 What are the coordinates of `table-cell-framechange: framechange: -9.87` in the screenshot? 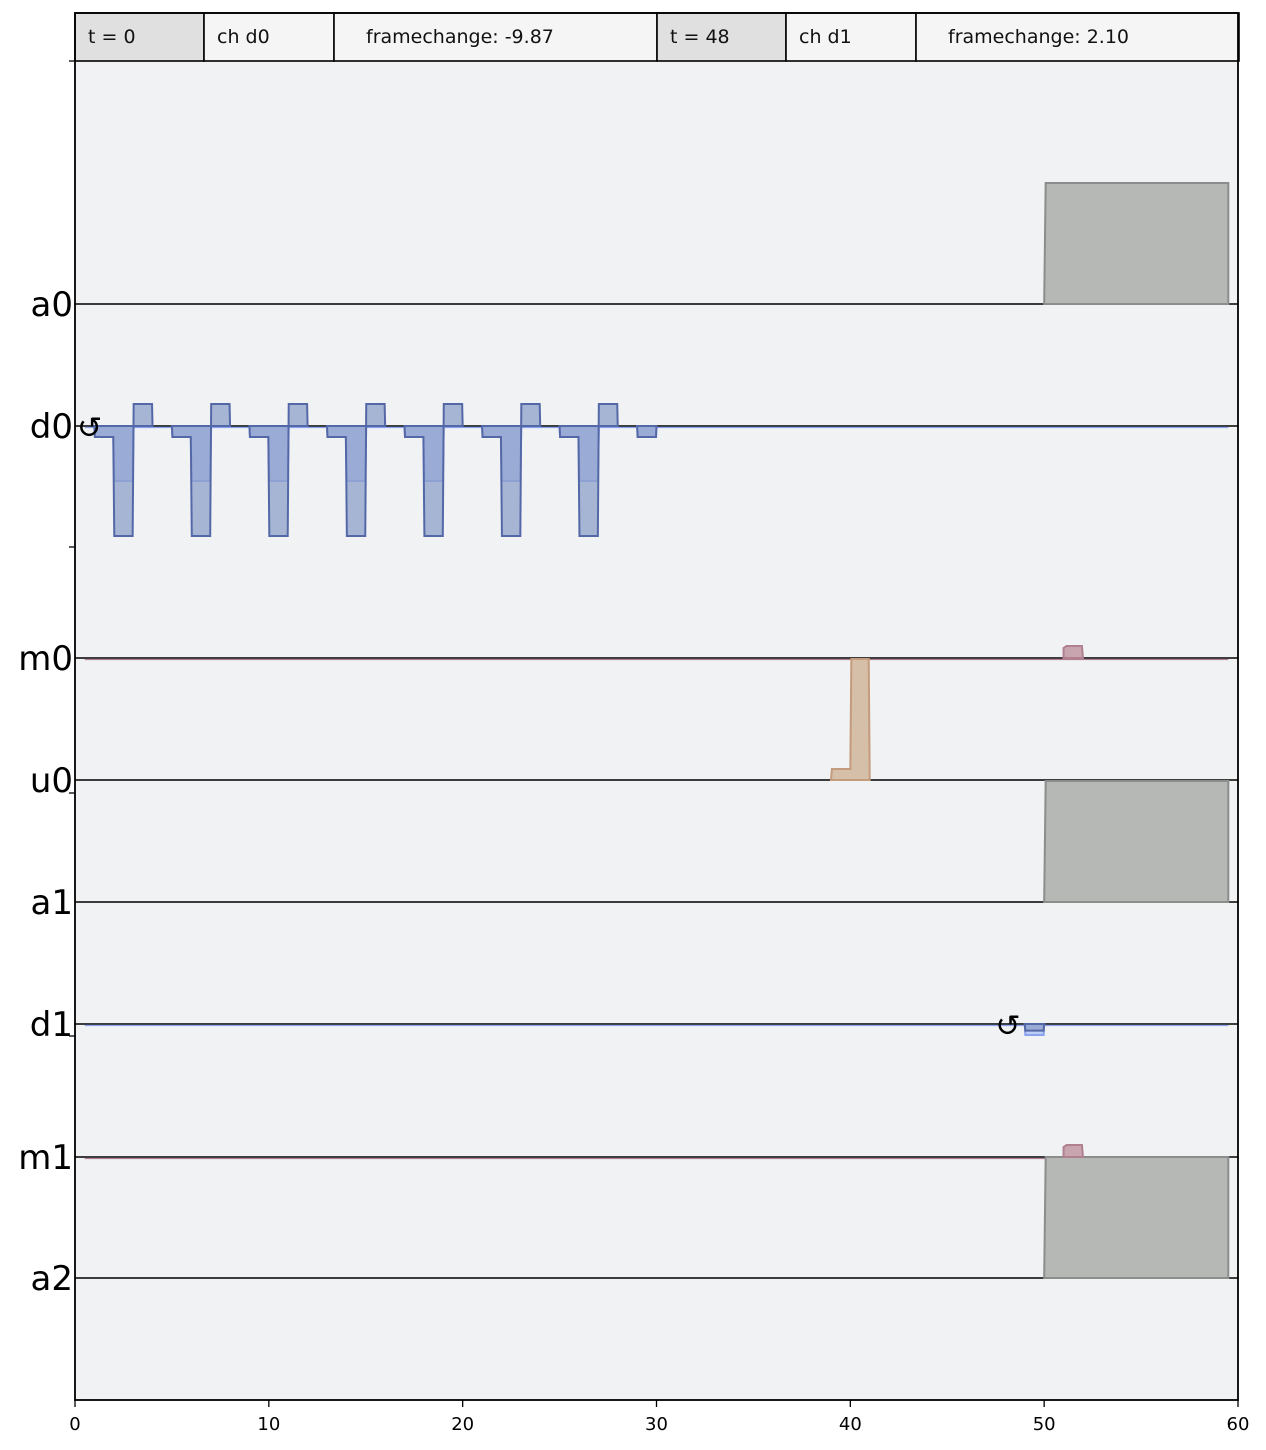 It's located at (460, 37).